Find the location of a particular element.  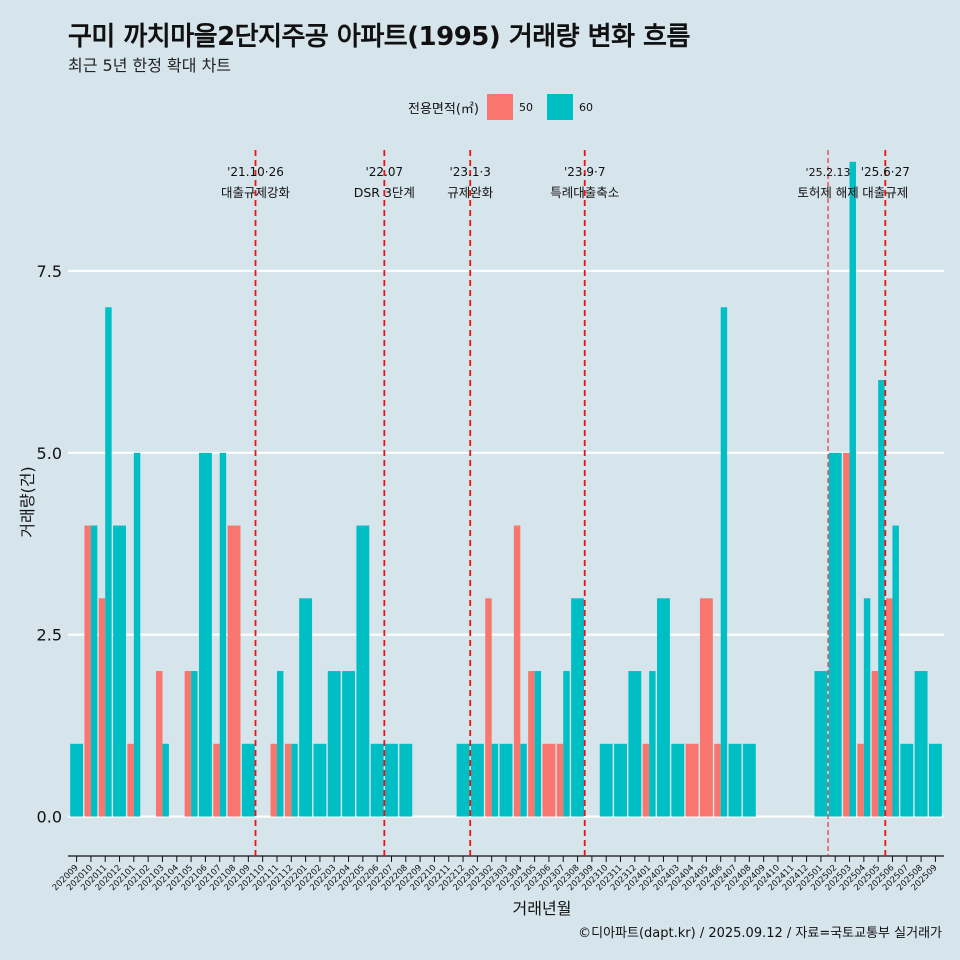

chart-subtitle: 최근 5년 한정 확대 차트 is located at coordinates (150, 65).